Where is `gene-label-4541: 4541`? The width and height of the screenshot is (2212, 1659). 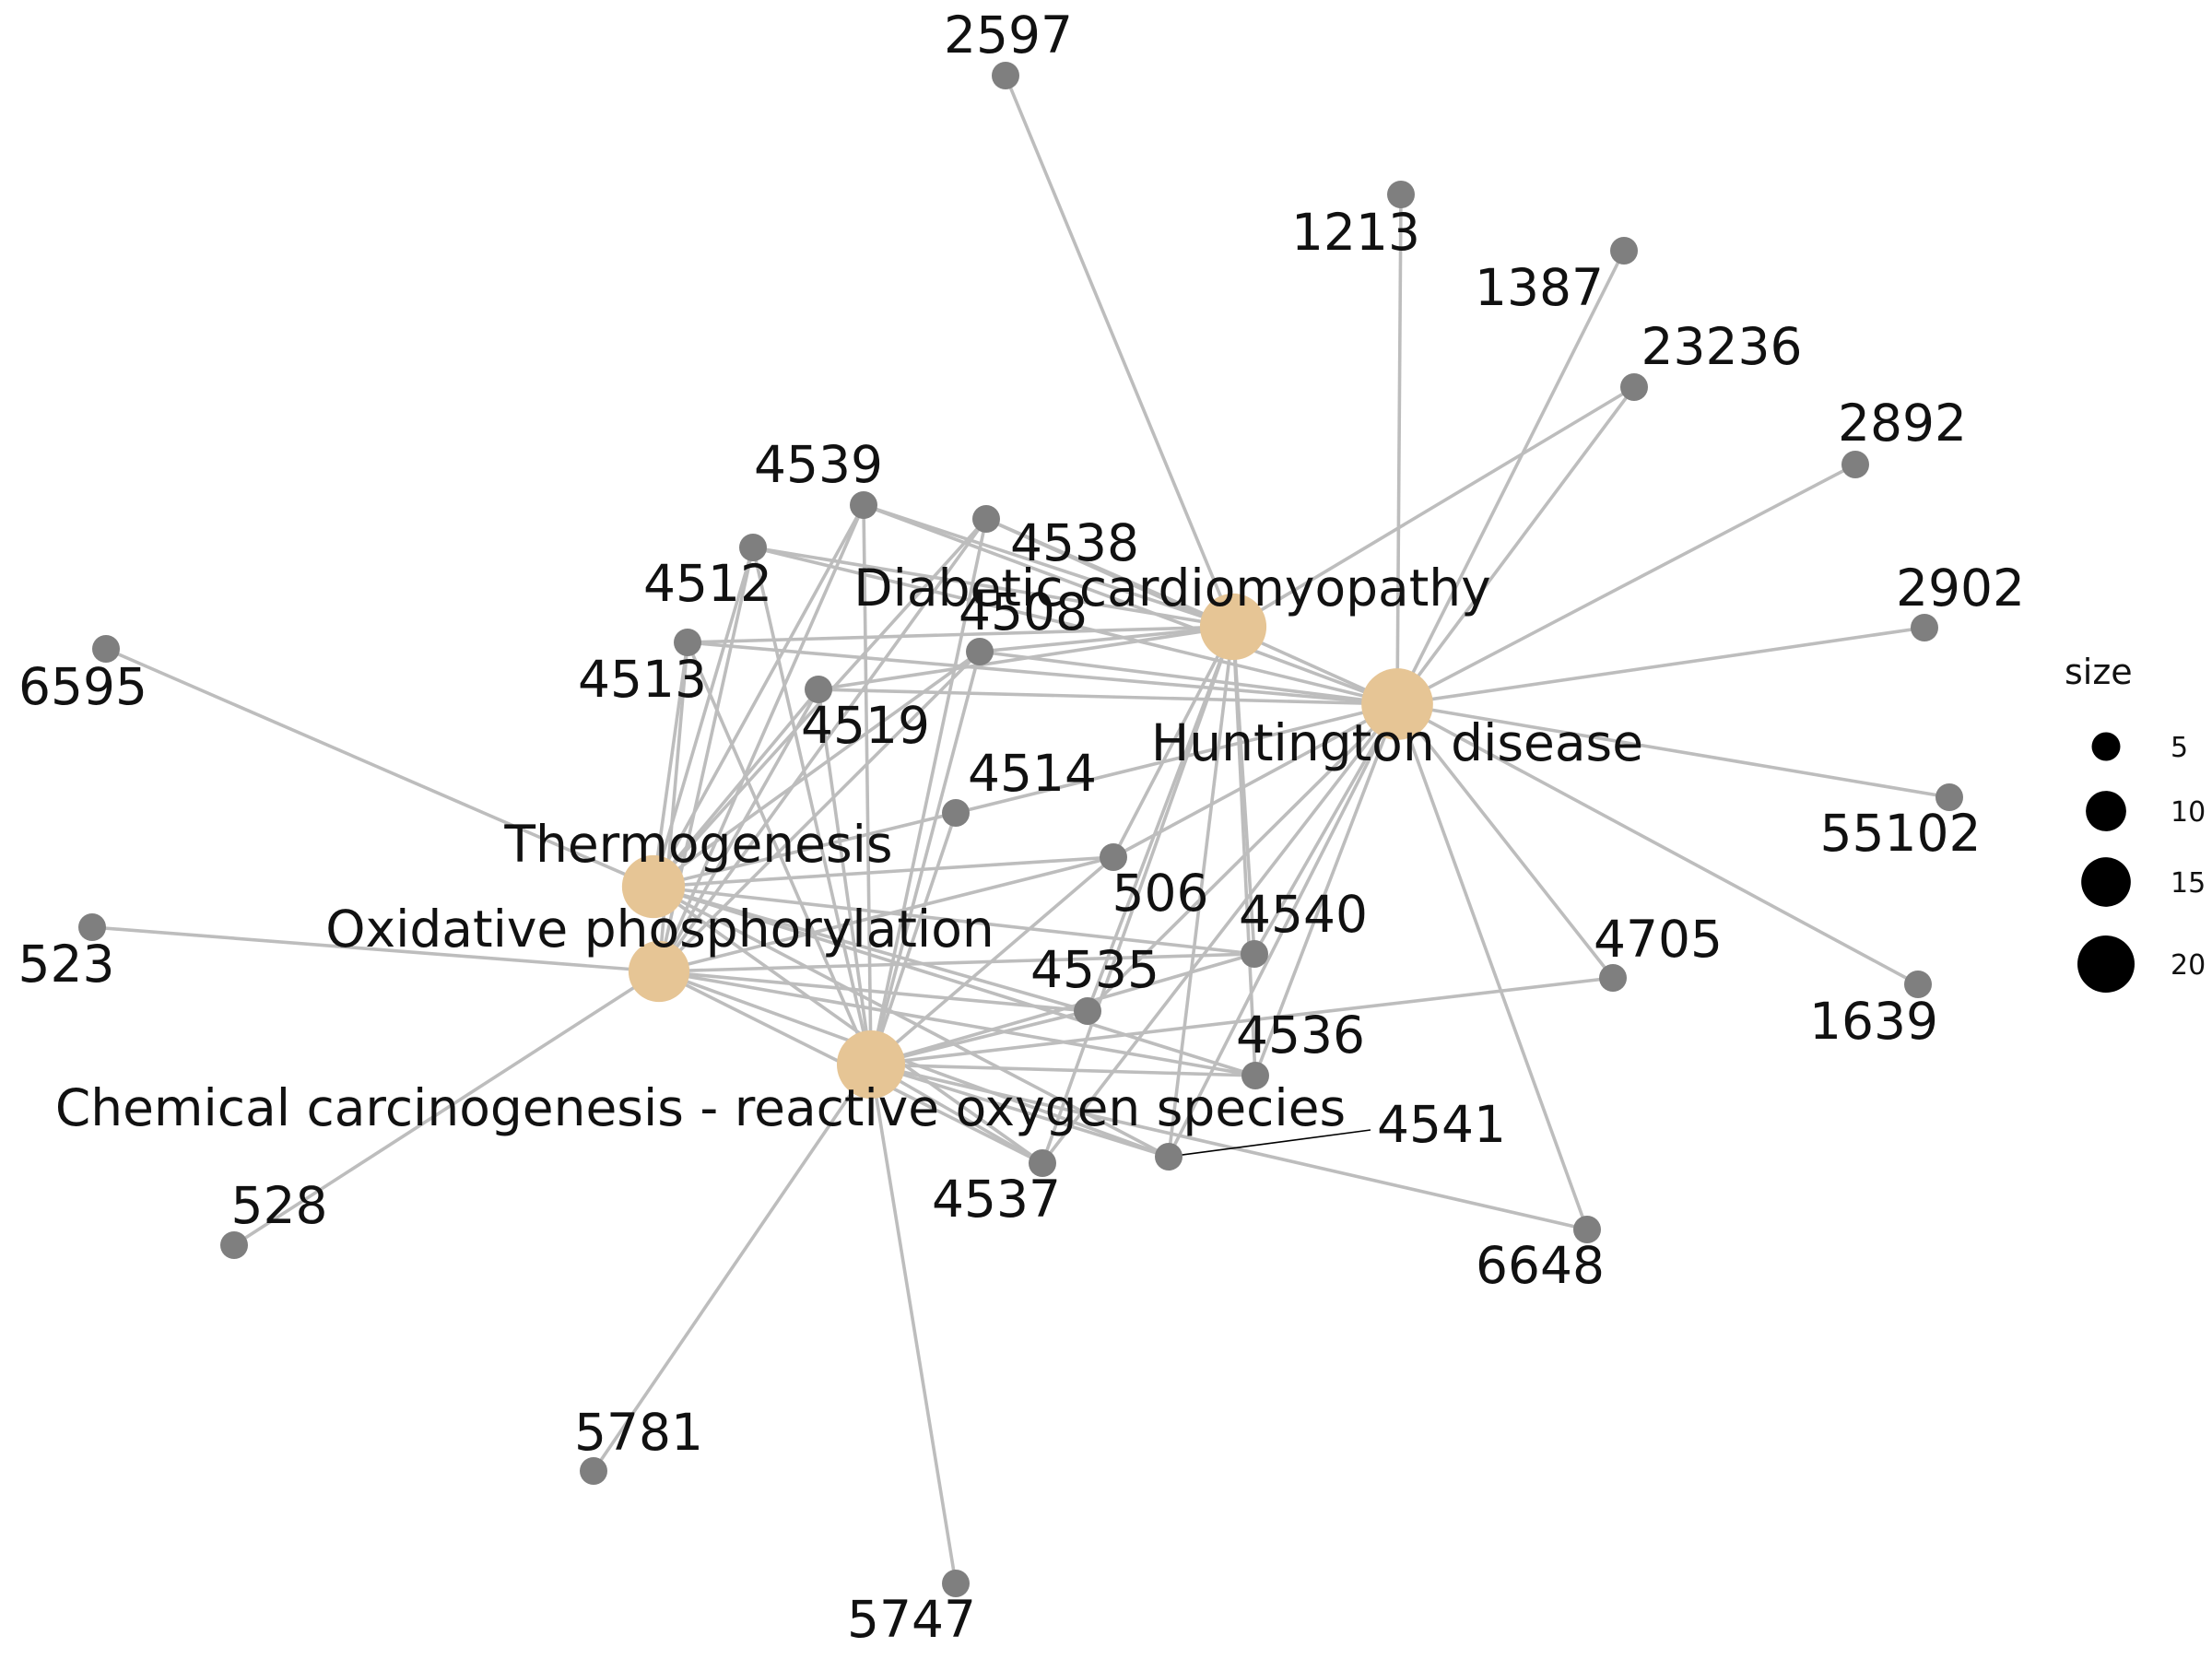 gene-label-4541: 4541 is located at coordinates (1441, 1124).